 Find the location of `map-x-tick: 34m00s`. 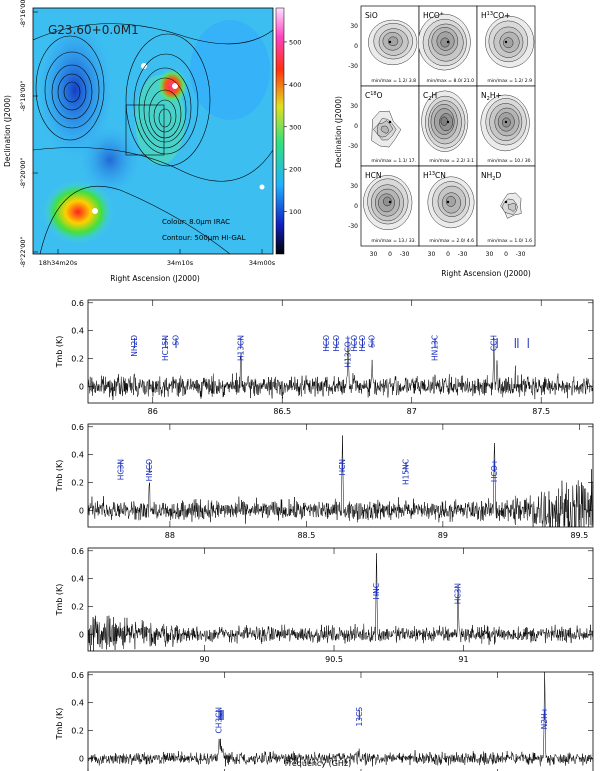

map-x-tick: 34m00s is located at coordinates (262, 263).